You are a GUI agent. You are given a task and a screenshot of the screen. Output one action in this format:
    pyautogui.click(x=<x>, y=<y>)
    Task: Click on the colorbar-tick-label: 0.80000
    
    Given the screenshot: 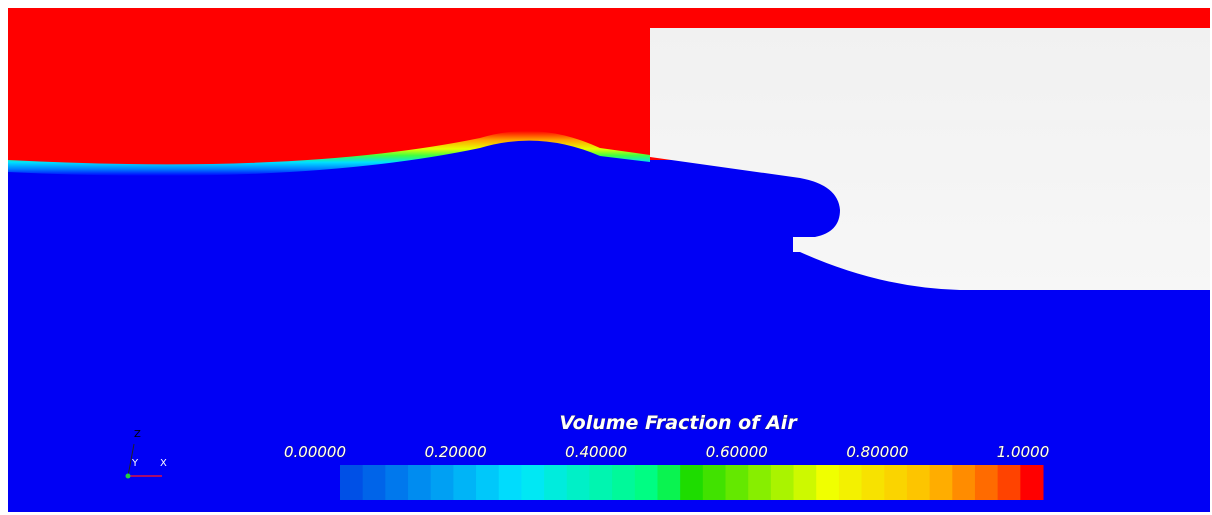 What is the action you would take?
    pyautogui.click(x=877, y=452)
    